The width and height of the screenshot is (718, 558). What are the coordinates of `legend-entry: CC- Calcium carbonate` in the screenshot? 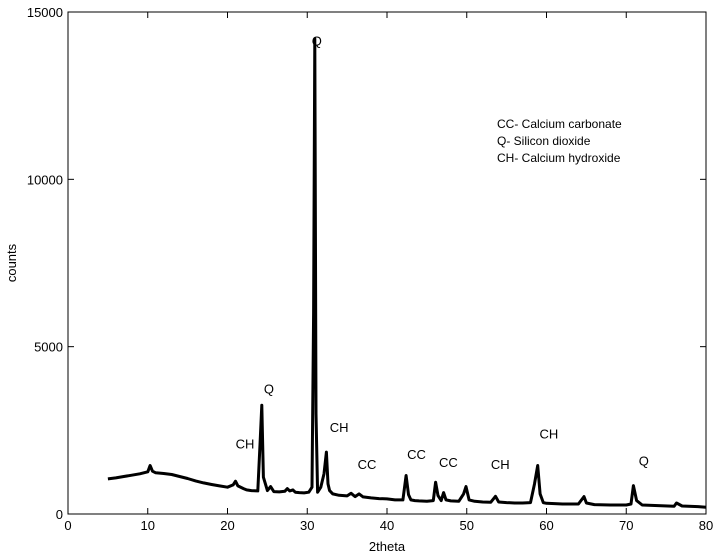 It's located at (559, 124).